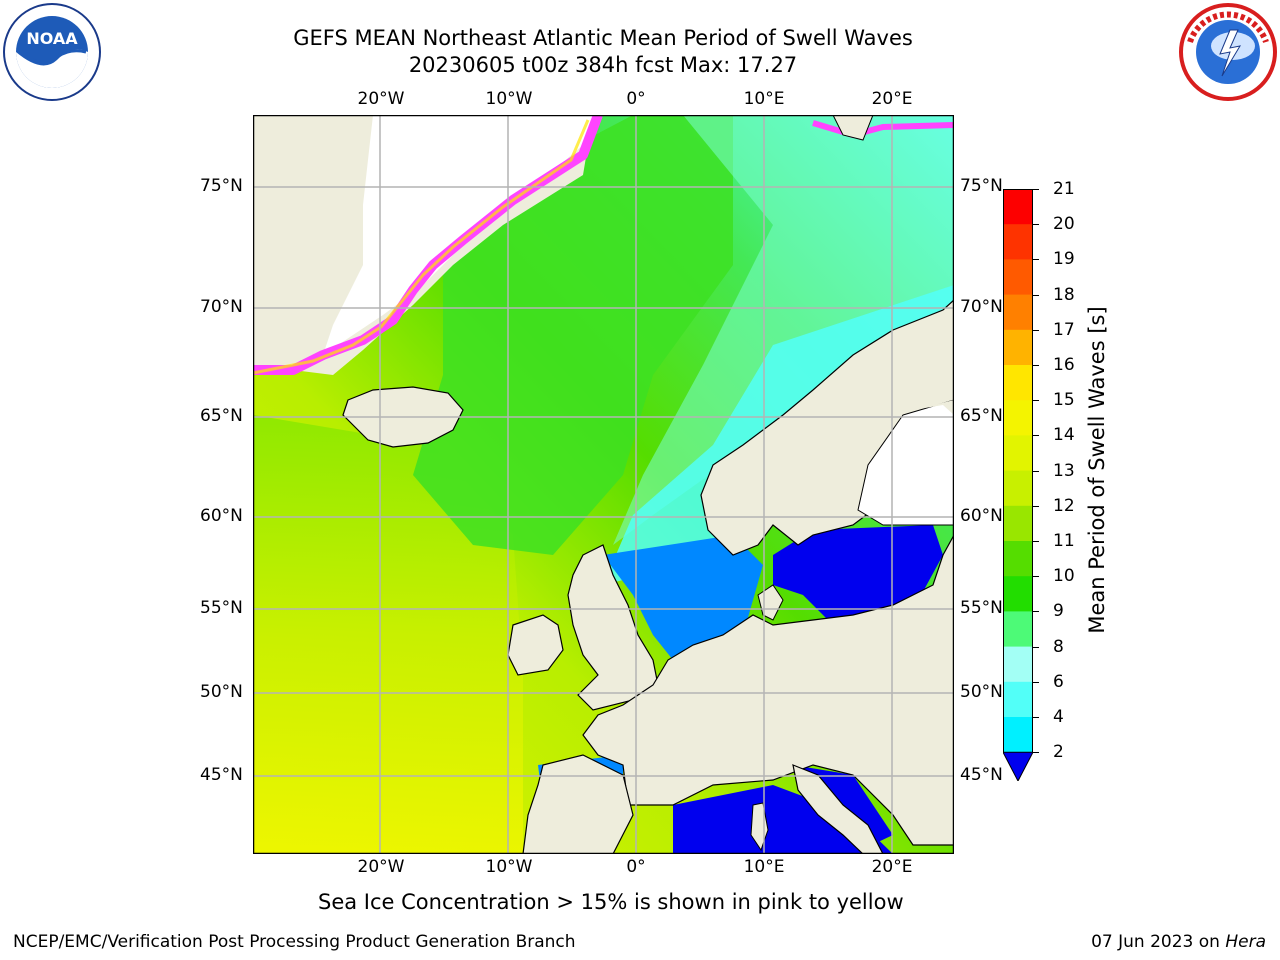 This screenshot has height=960, width=1280. Describe the element at coordinates (981, 186) in the screenshot. I see `lat-label-right-75n: 75°N` at that location.